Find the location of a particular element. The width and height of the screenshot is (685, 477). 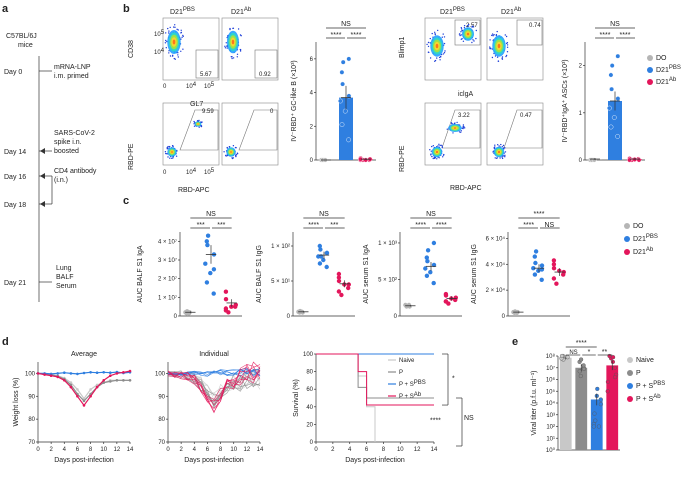

flow-gc-pbs-box is located at coordinates (191, 49).